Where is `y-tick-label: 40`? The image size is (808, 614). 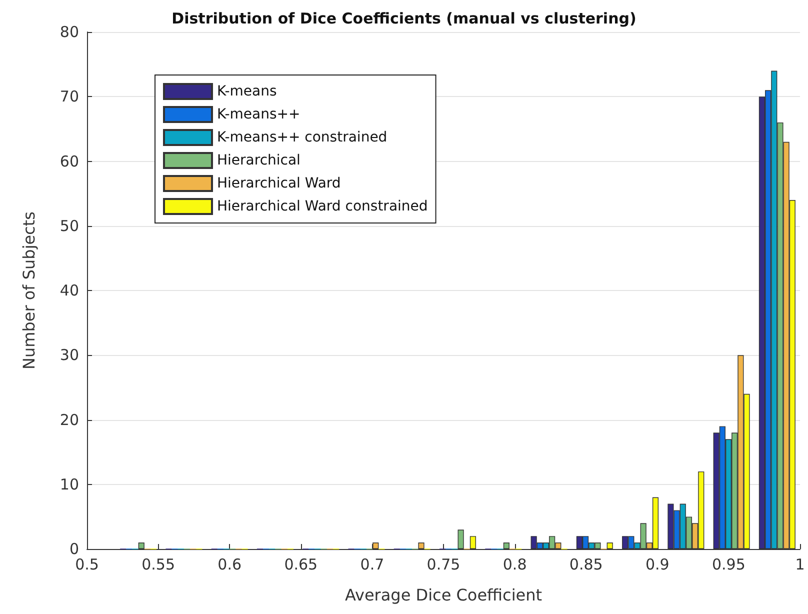
y-tick-label: 40 is located at coordinates (69, 291).